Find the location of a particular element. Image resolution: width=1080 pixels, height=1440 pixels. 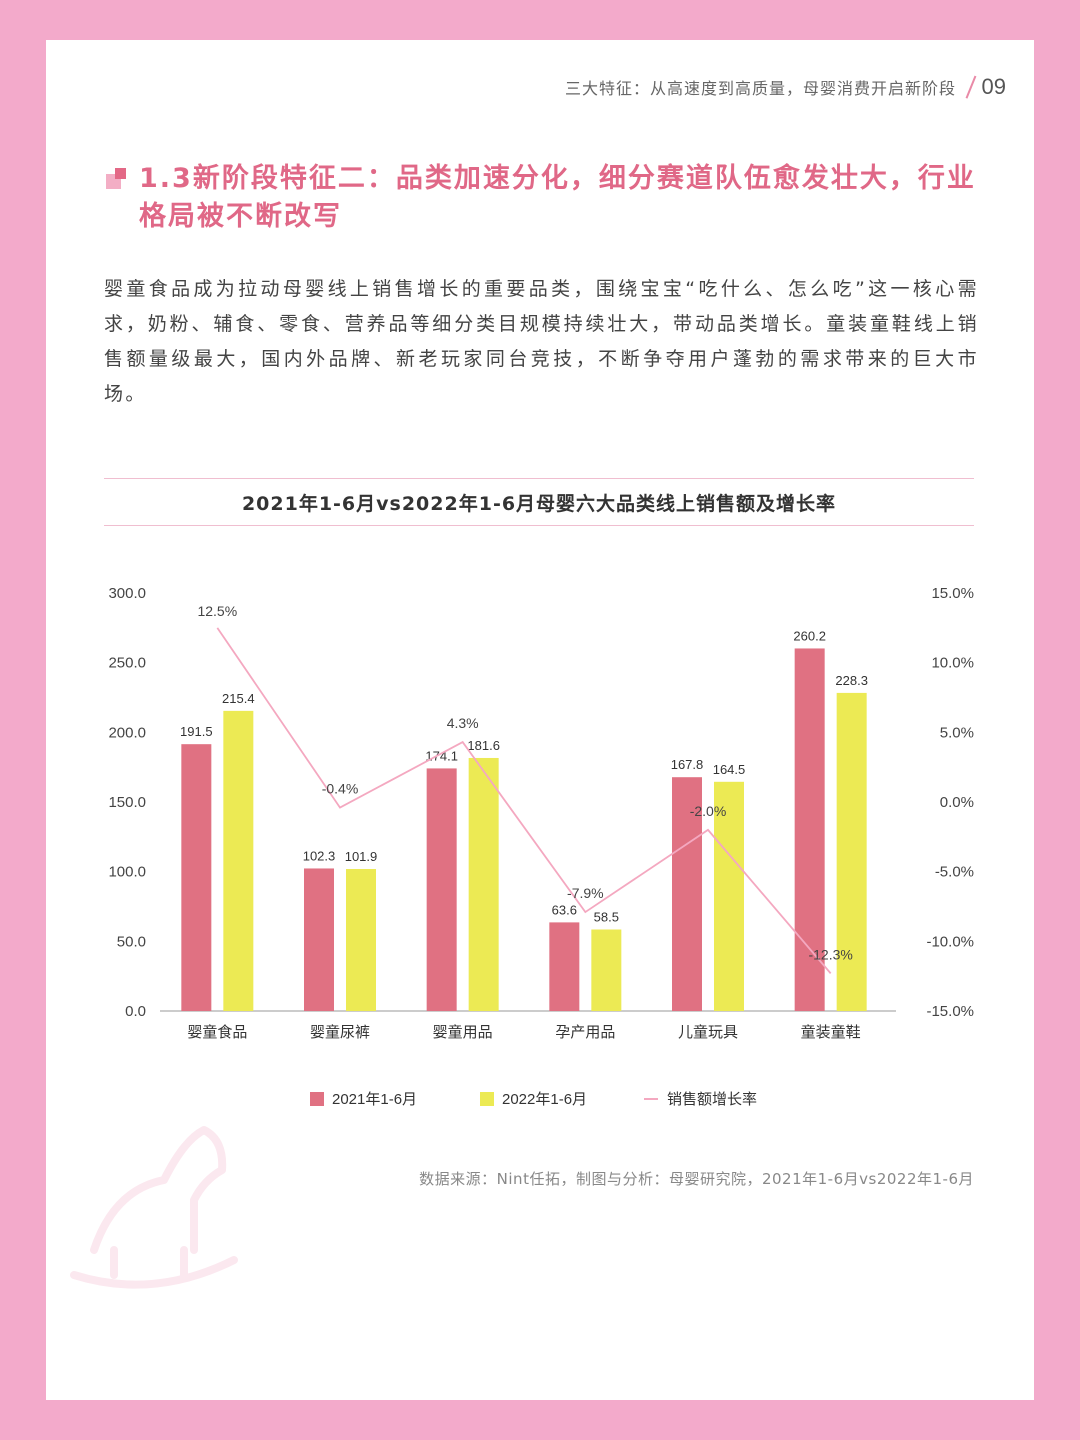

bar-value-label: 58.5 is located at coordinates (606, 916).